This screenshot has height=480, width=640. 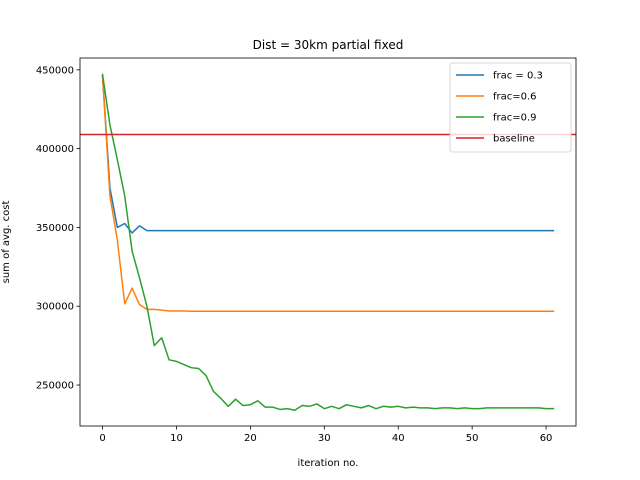 I want to click on y-axis-ticks: 250000 300000 350000 400000 450000, so click(x=58, y=228).